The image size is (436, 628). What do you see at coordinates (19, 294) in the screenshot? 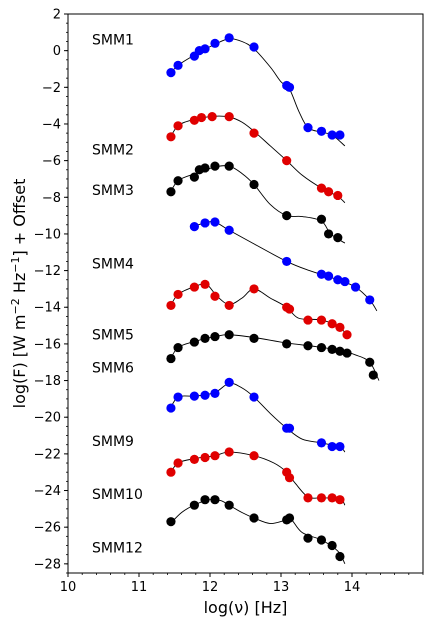
I see `y-axis-label: log(F) [W m−2 Hz−1] + Offset` at bounding box center [19, 294].